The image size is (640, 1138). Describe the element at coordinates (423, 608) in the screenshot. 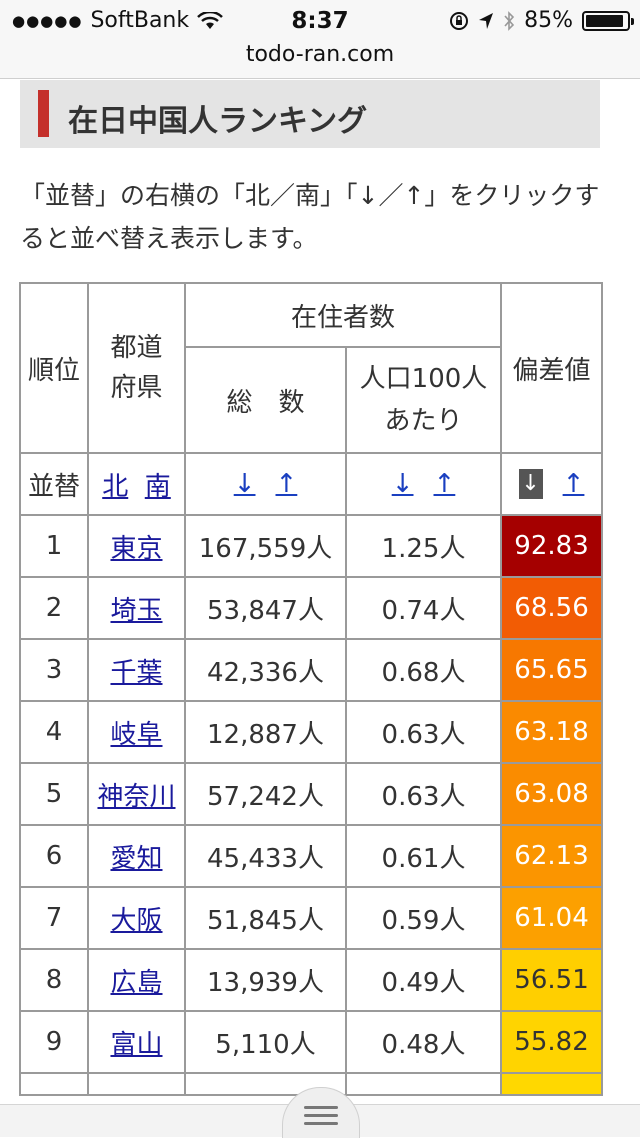

I see `per100-cell: 0.74人` at that location.